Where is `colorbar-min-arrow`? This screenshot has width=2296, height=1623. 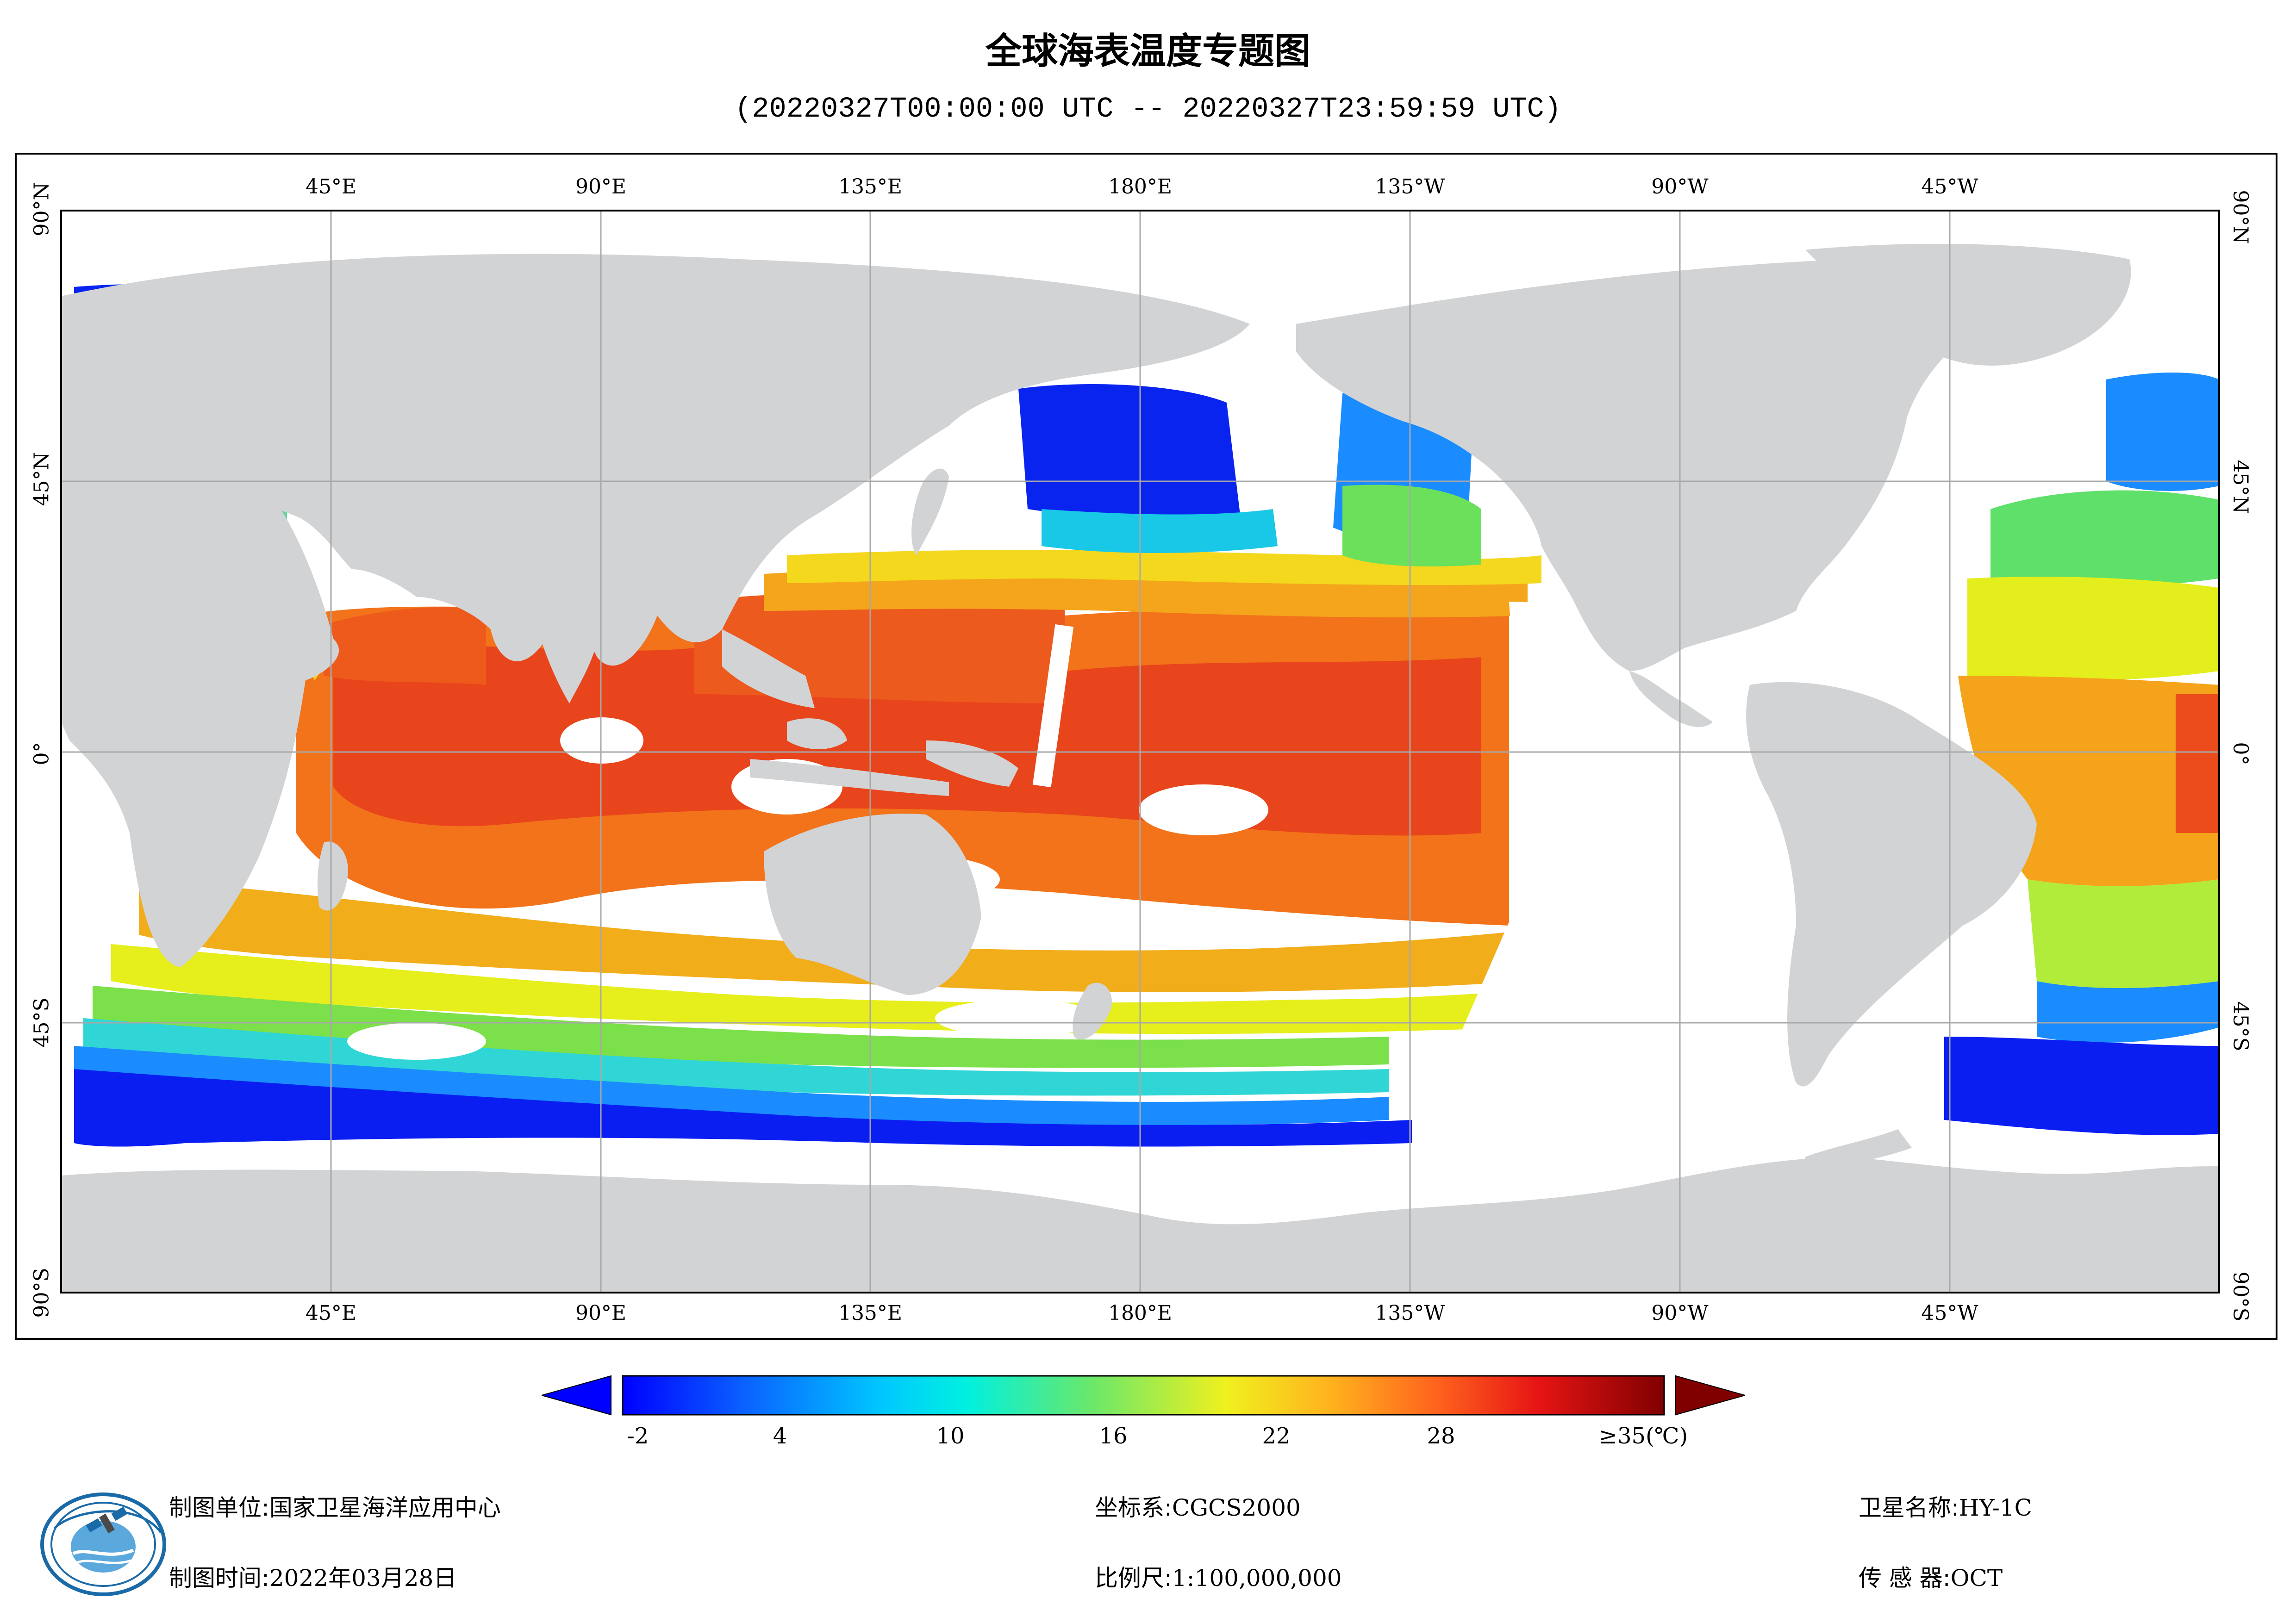
colorbar-min-arrow is located at coordinates (576, 1395).